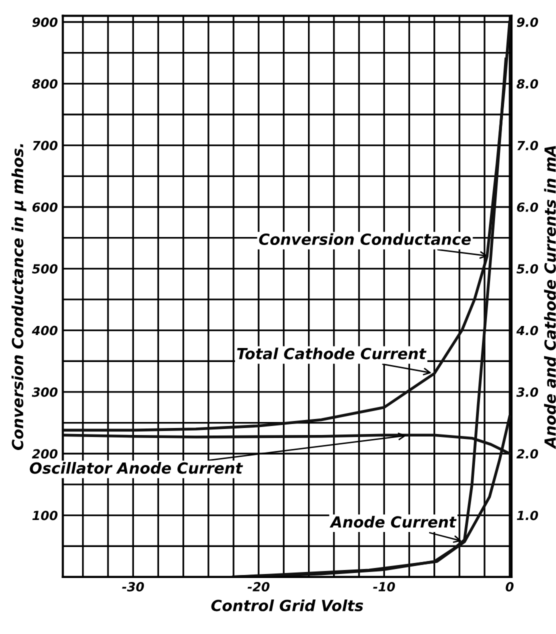 This screenshot has width=556, height=634. I want to click on y2-tick-label: 8.0, so click(527, 84).